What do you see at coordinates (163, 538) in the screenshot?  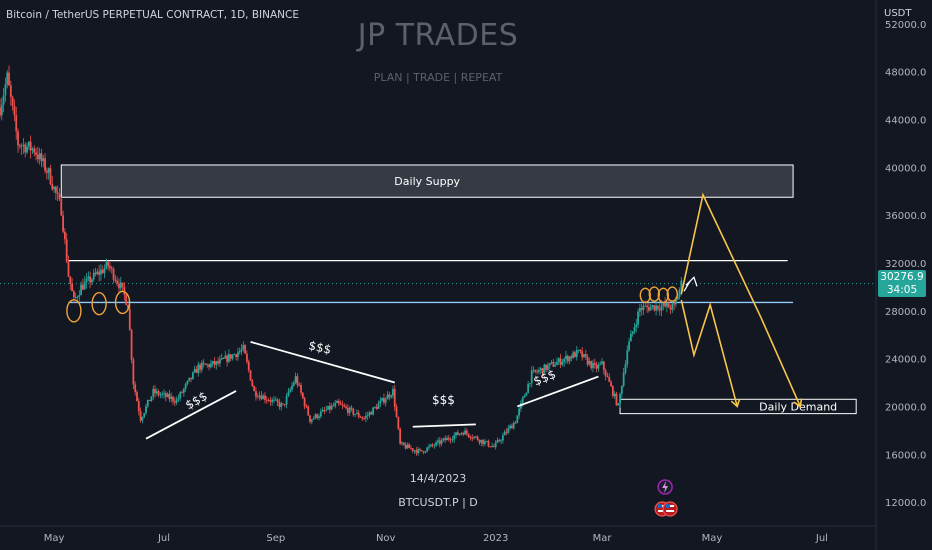 I see `x-tick-label: Jul` at bounding box center [163, 538].